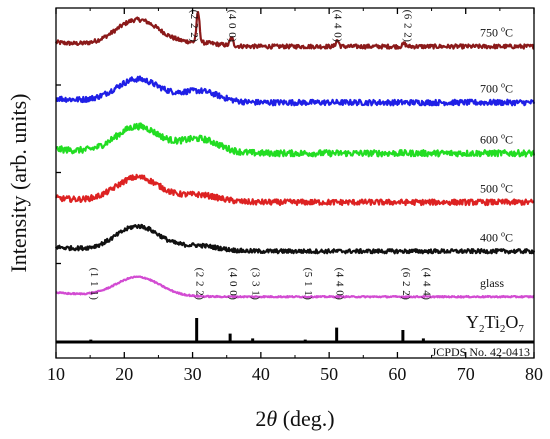  What do you see at coordinates (496, 138) in the screenshot?
I see `series-label: 600 oC` at bounding box center [496, 138].